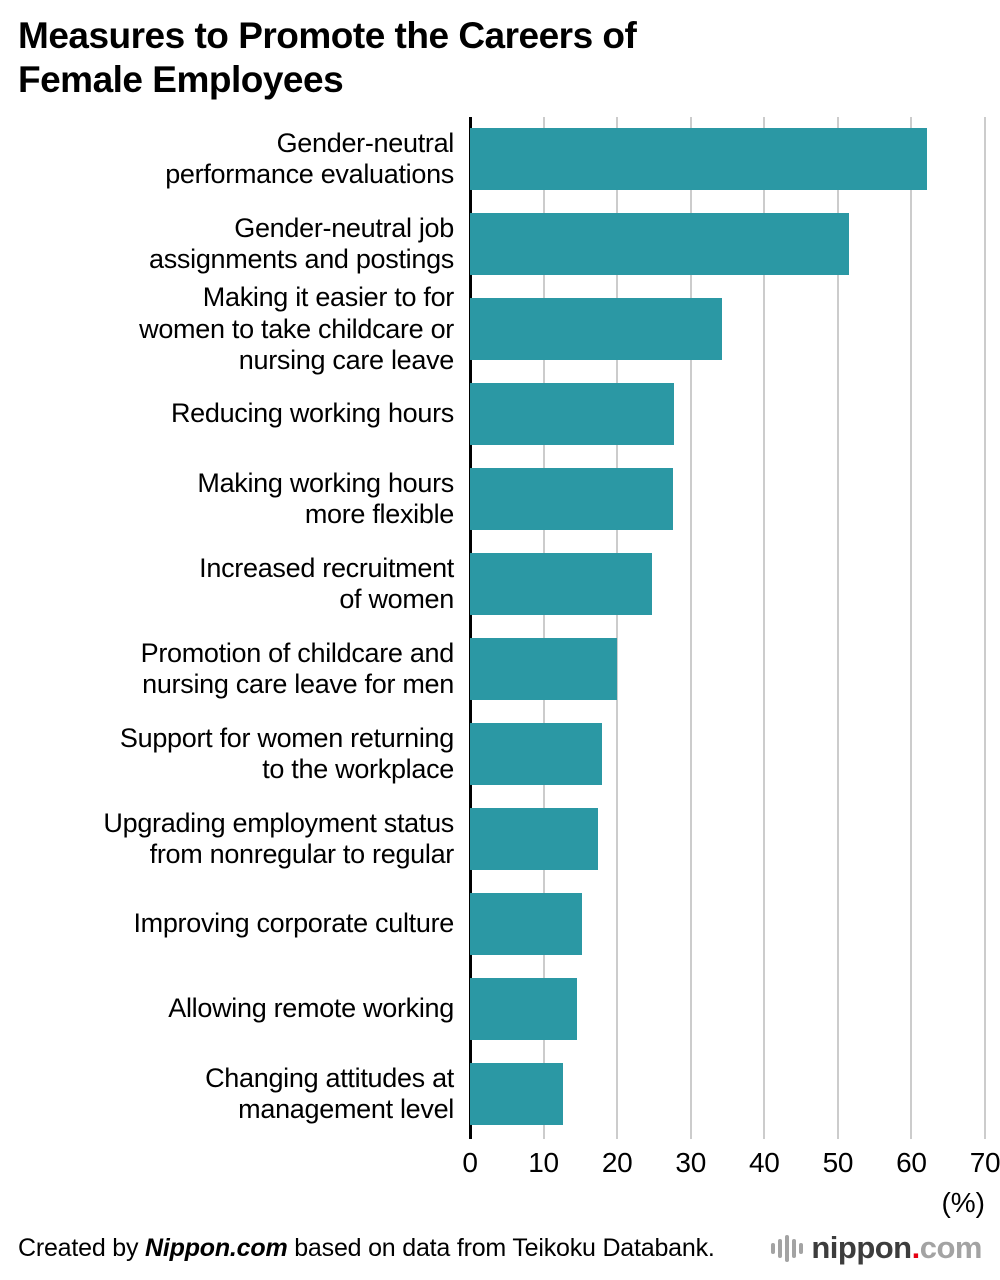  What do you see at coordinates (838, 1162) in the screenshot?
I see `x-tick-label: 50` at bounding box center [838, 1162].